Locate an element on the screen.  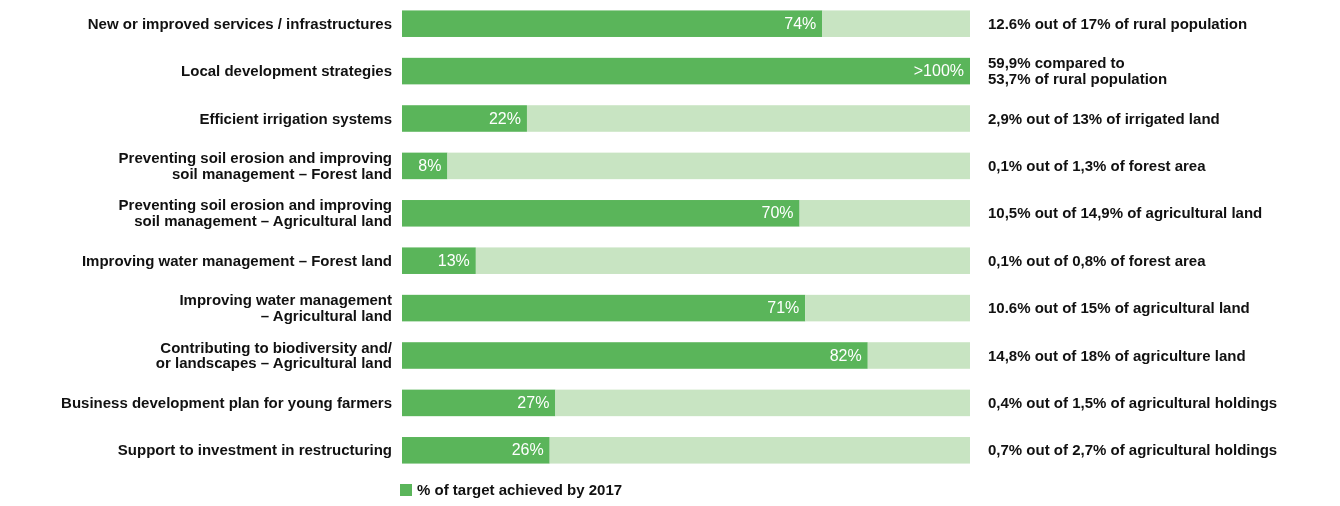
text: 0,4% out of 1,5% of agricultural holdings is located at coordinates (1133, 402).